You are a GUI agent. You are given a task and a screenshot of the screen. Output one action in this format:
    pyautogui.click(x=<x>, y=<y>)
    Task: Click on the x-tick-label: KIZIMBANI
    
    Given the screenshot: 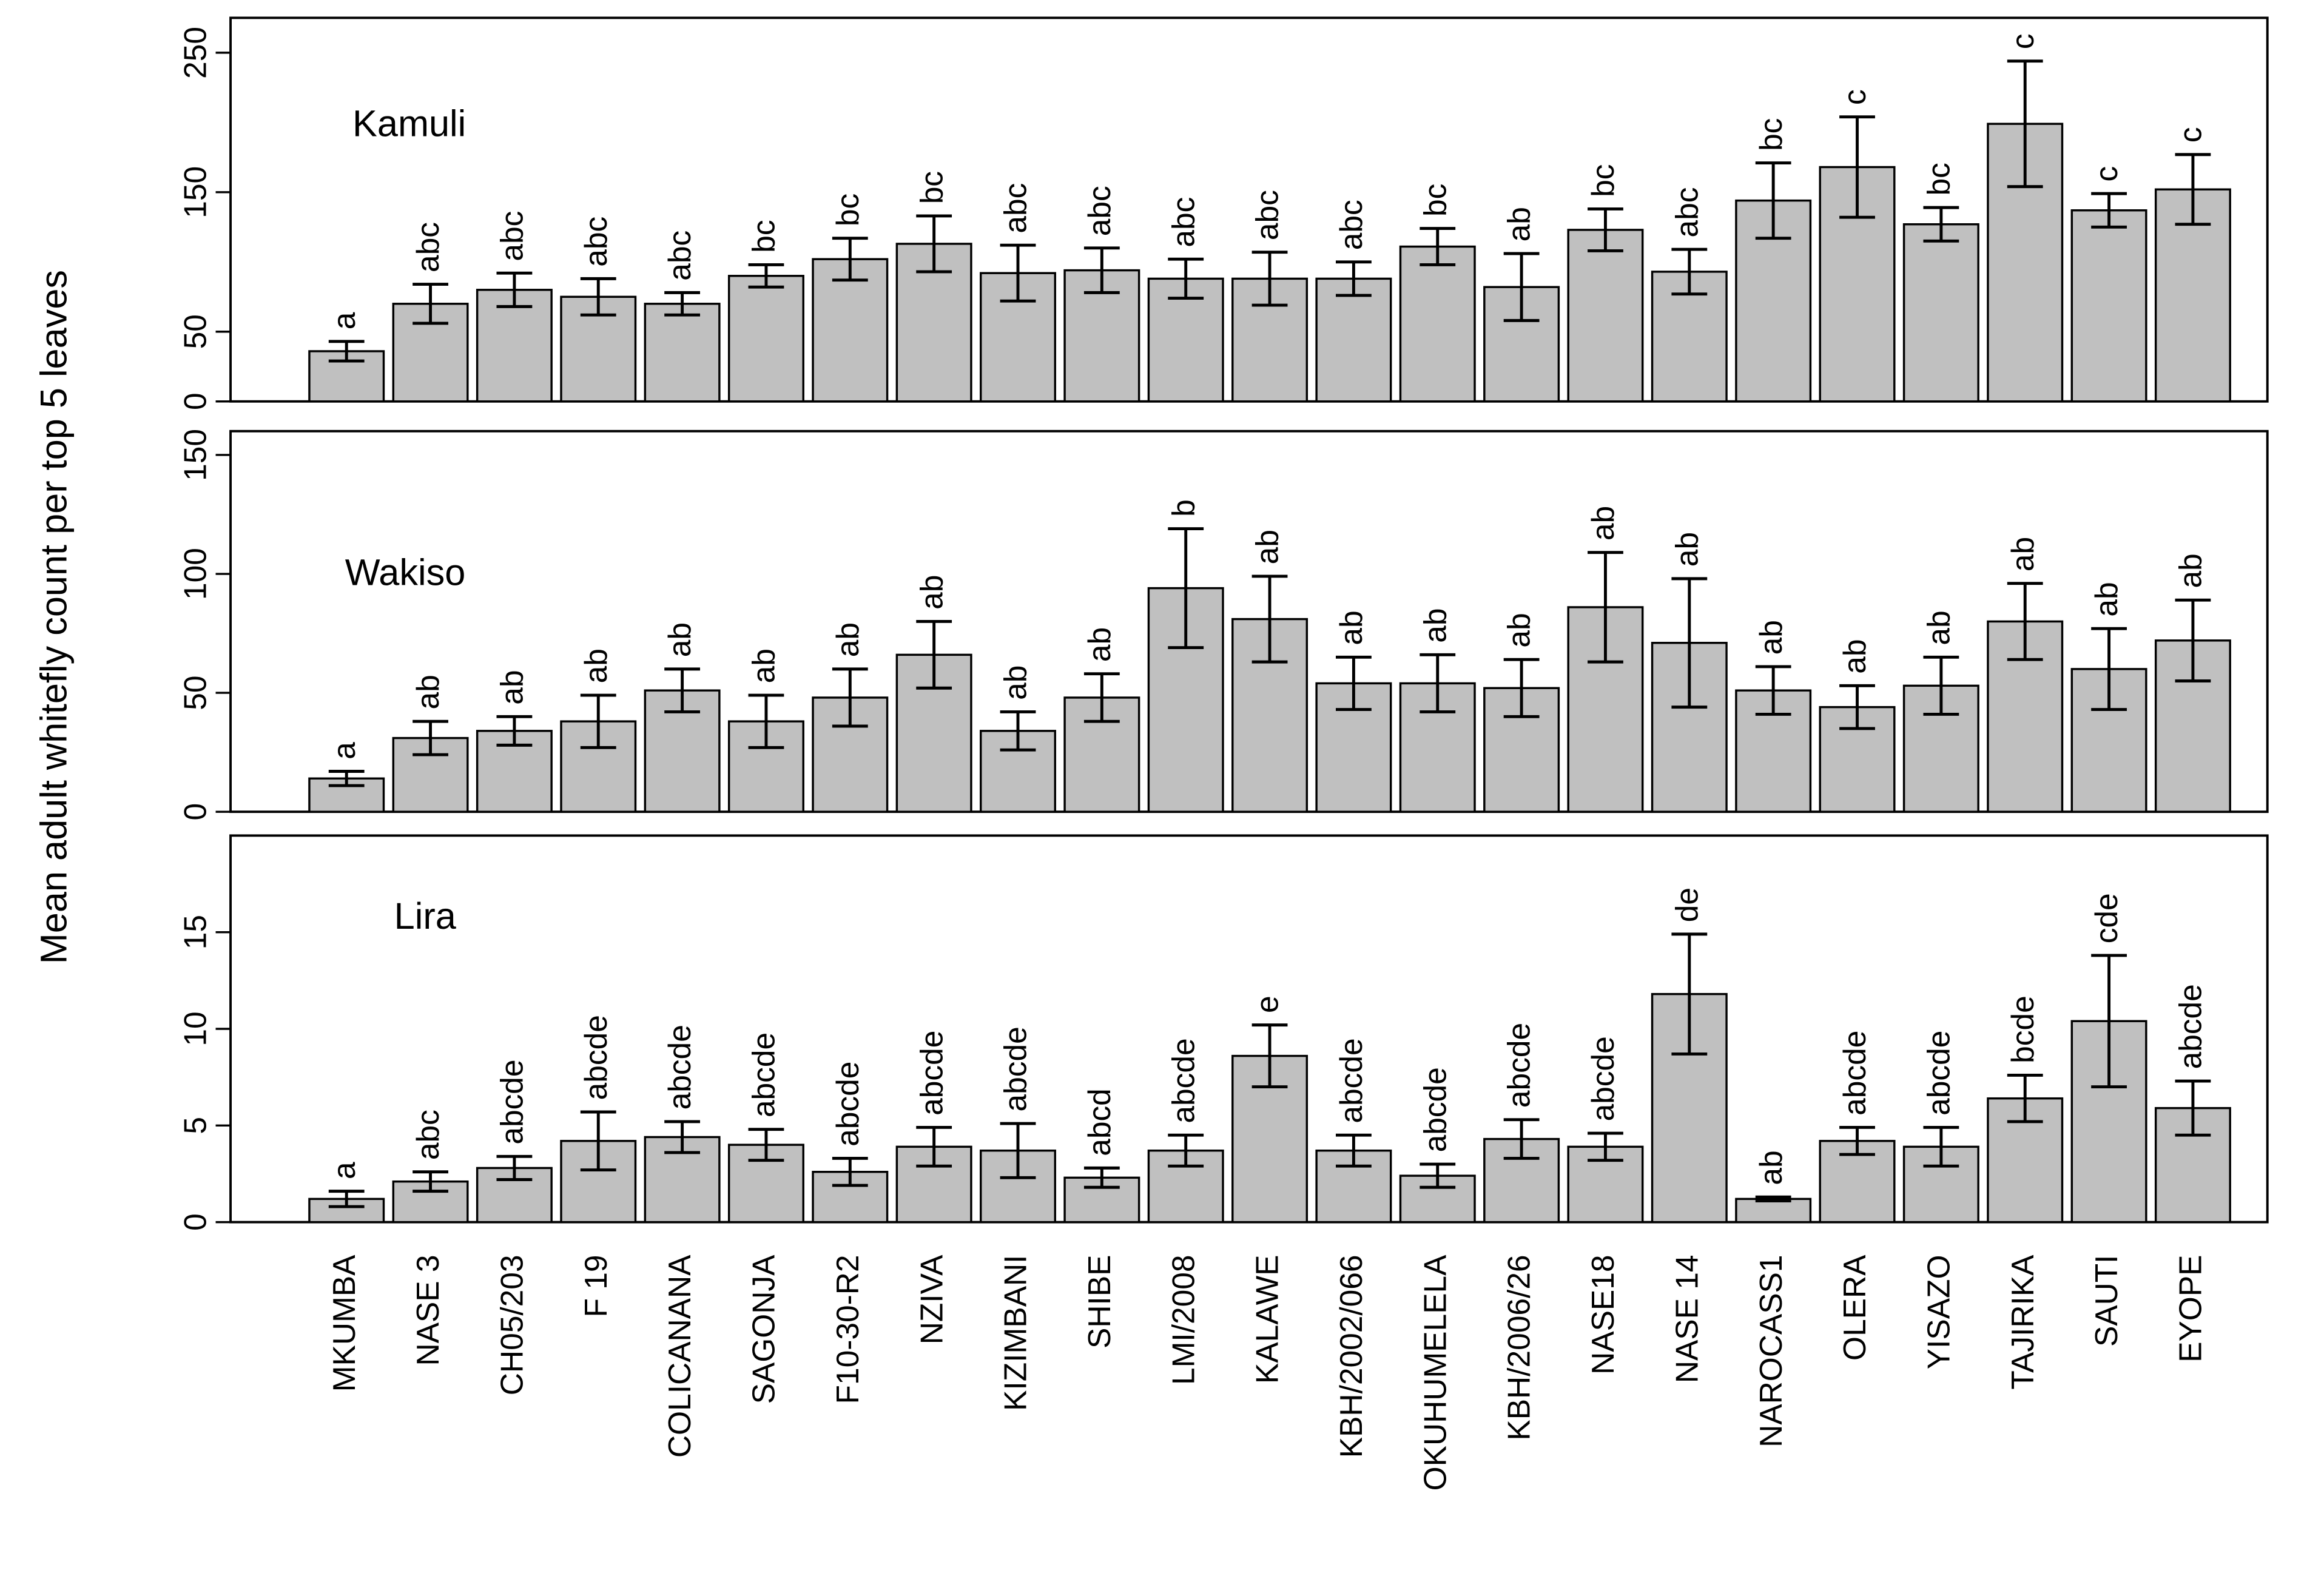 What is the action you would take?
    pyautogui.click(x=1015, y=1333)
    